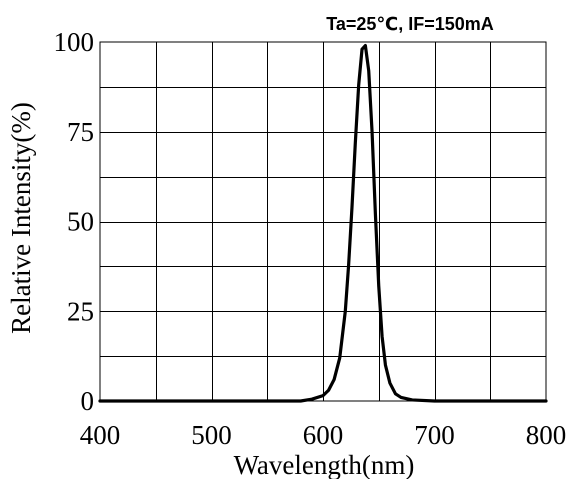  What do you see at coordinates (80, 222) in the screenshot?
I see `y-tick-label: 50` at bounding box center [80, 222].